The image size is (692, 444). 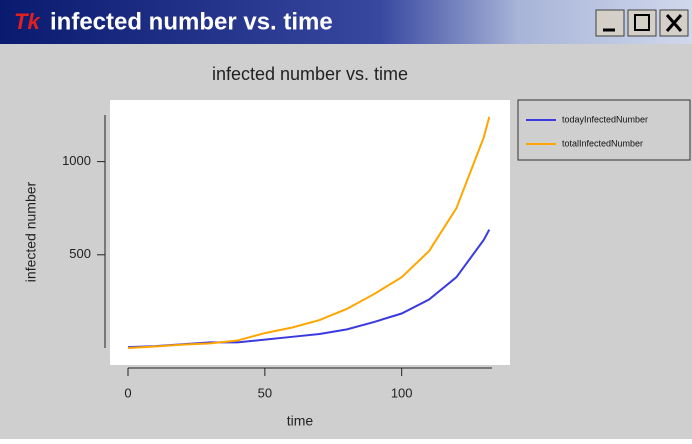 What do you see at coordinates (127, 392) in the screenshot?
I see `x-tick-label: 0` at bounding box center [127, 392].